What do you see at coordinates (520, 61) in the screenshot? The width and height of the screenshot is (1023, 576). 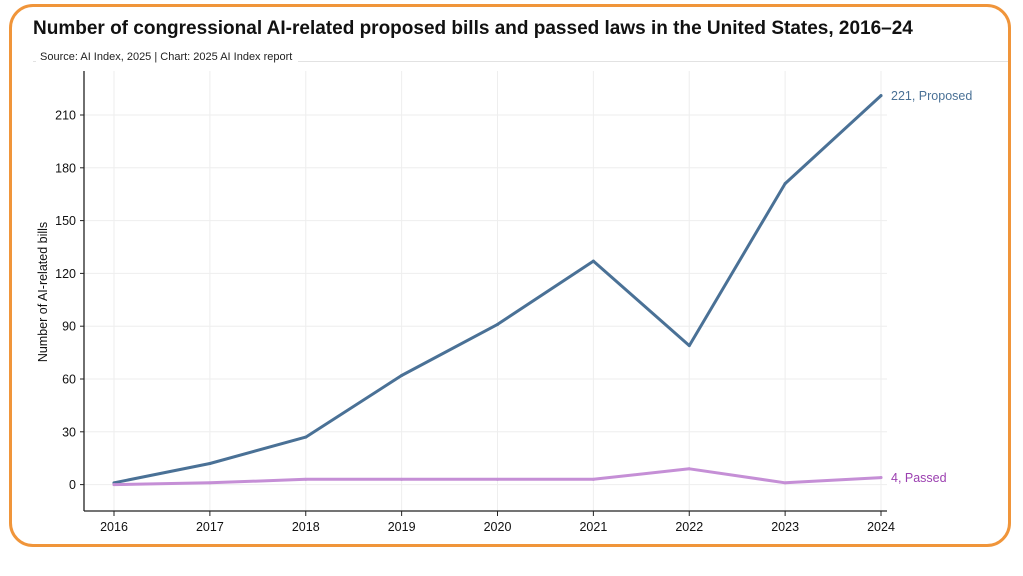 I see `source-divider` at bounding box center [520, 61].